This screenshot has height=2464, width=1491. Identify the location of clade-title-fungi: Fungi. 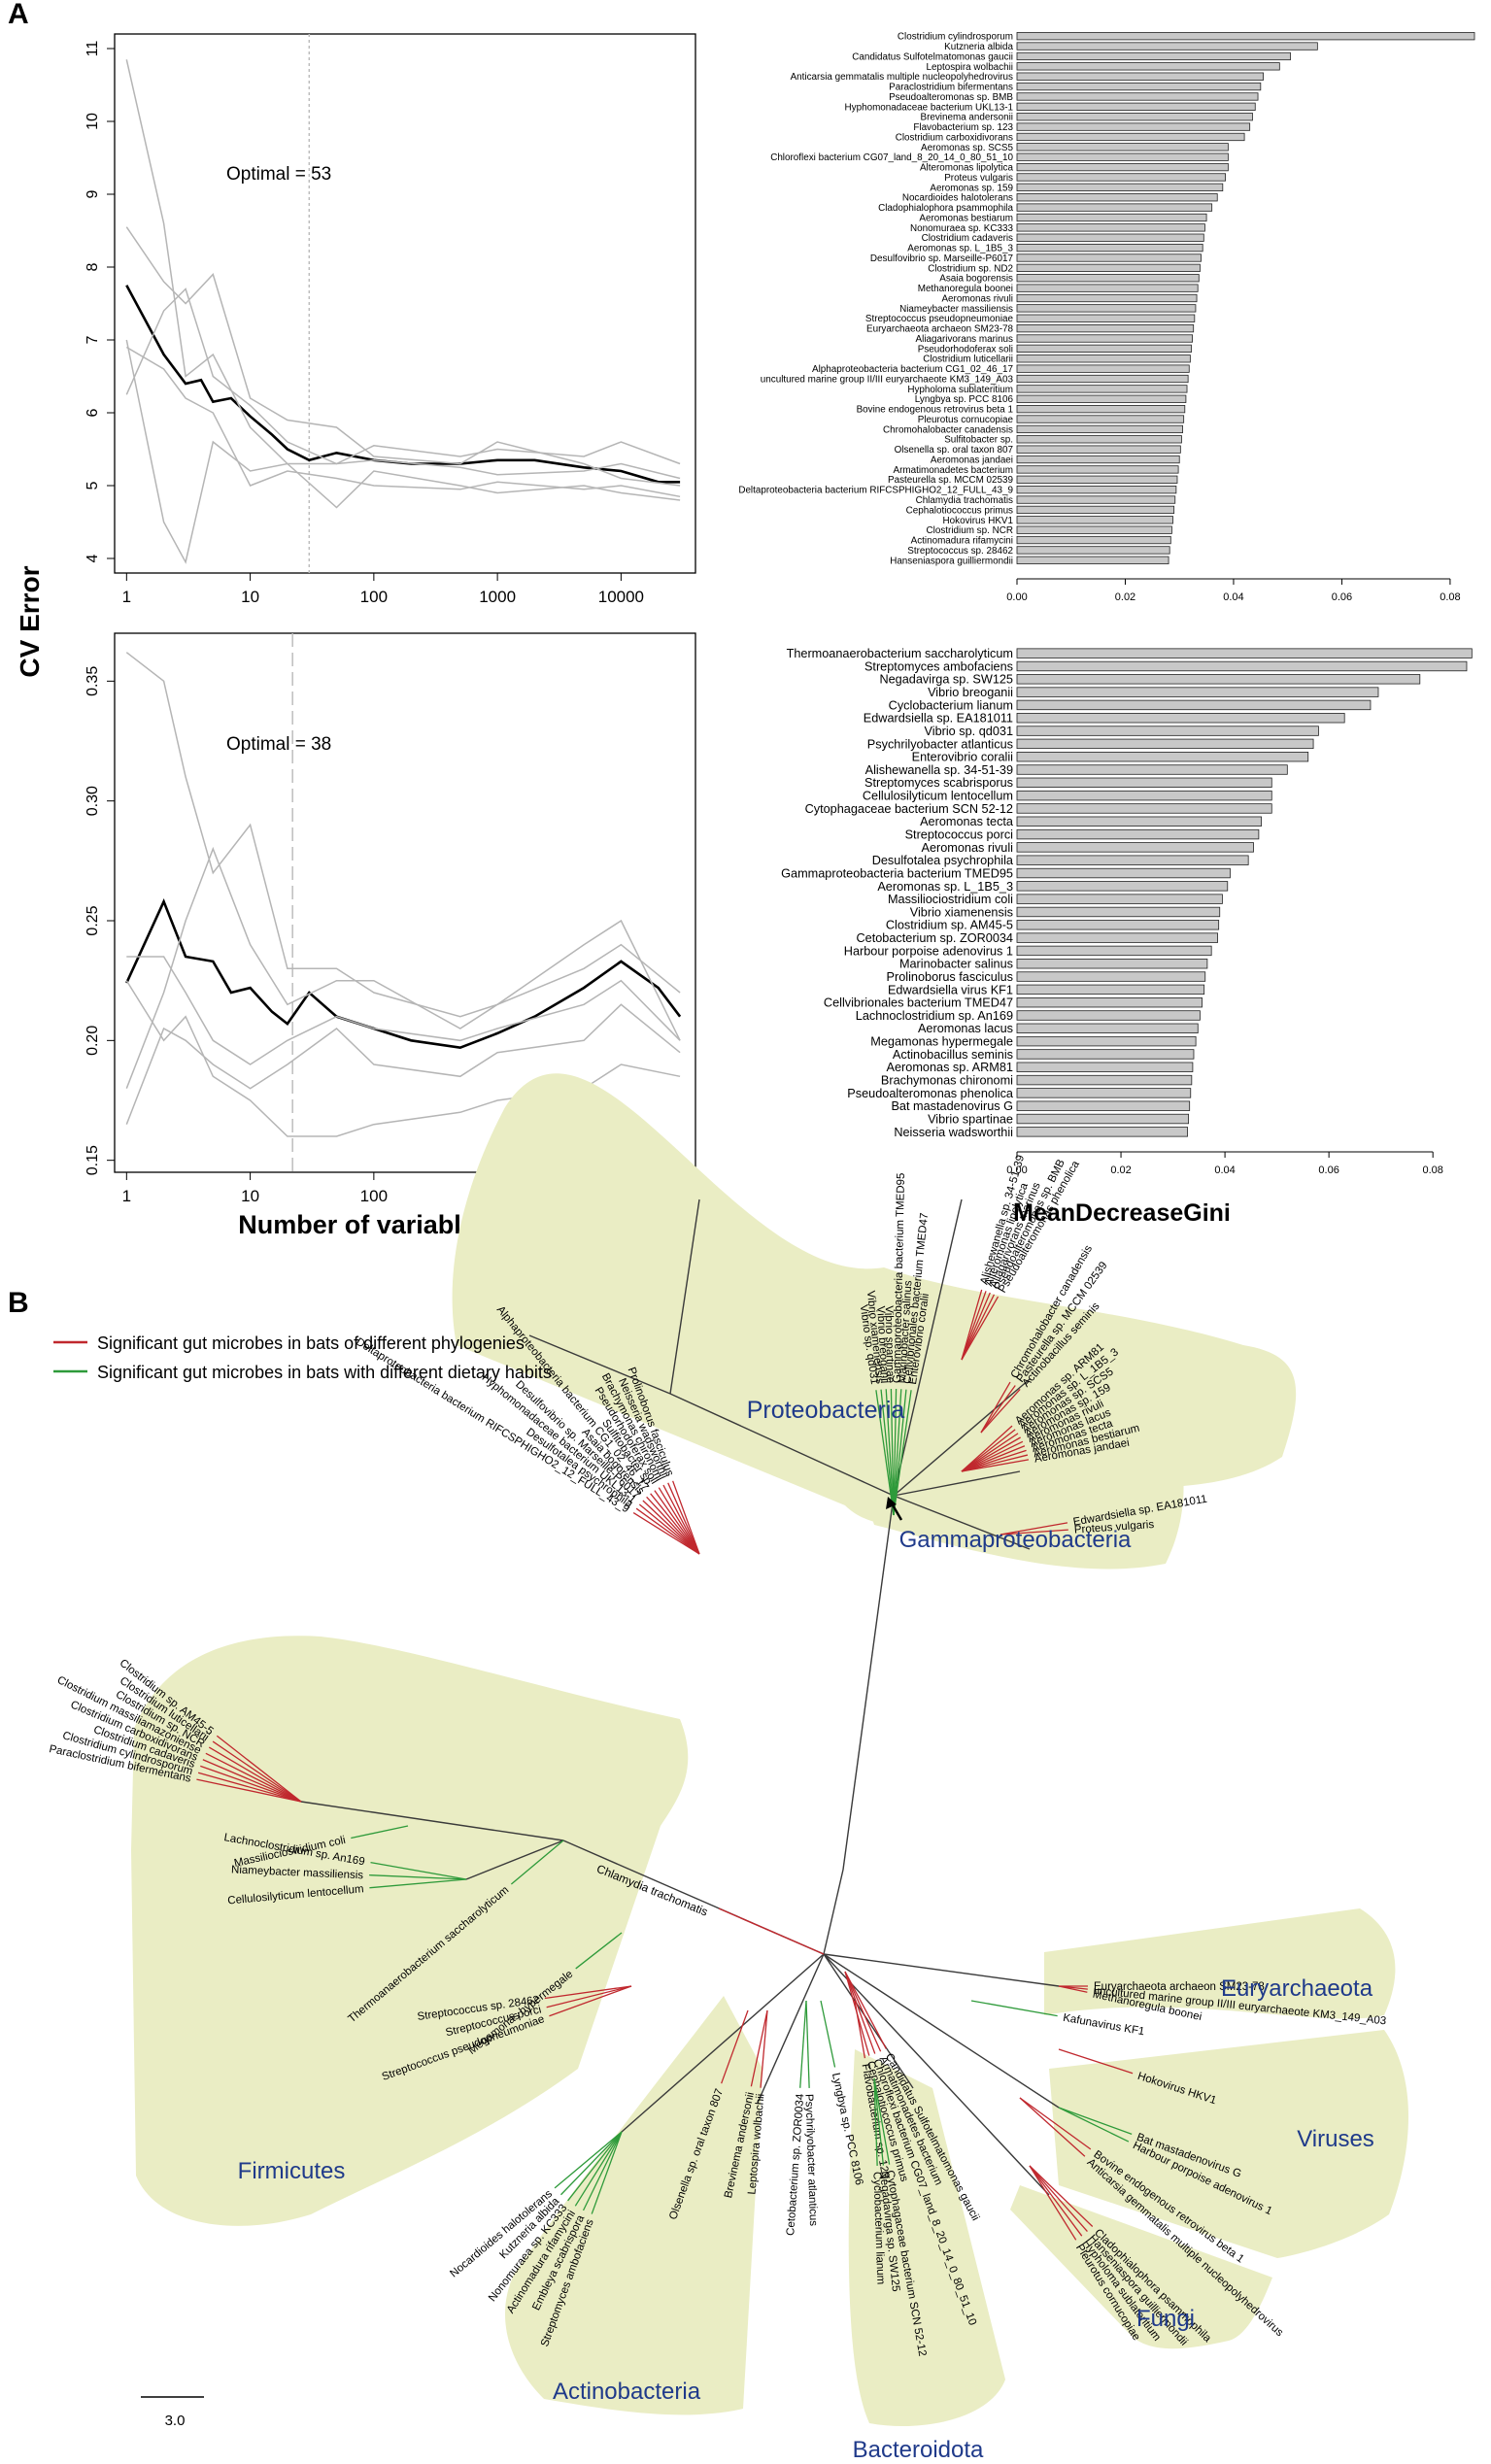
(1166, 2319).